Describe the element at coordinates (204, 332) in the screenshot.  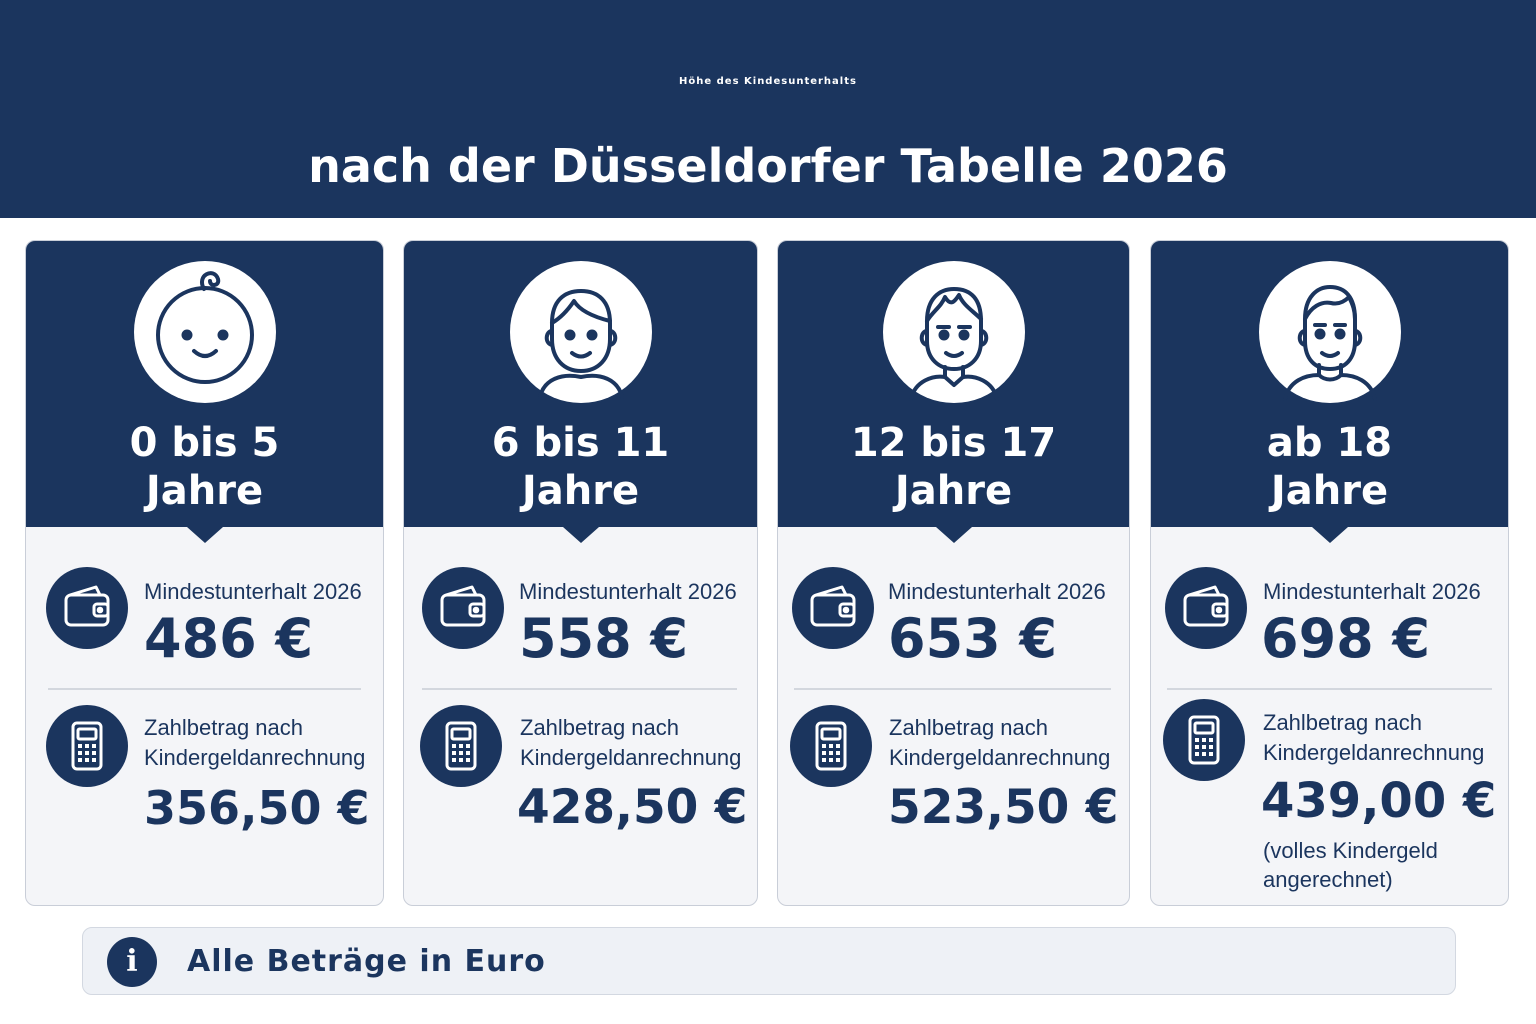
I see `baby-face-icon` at that location.